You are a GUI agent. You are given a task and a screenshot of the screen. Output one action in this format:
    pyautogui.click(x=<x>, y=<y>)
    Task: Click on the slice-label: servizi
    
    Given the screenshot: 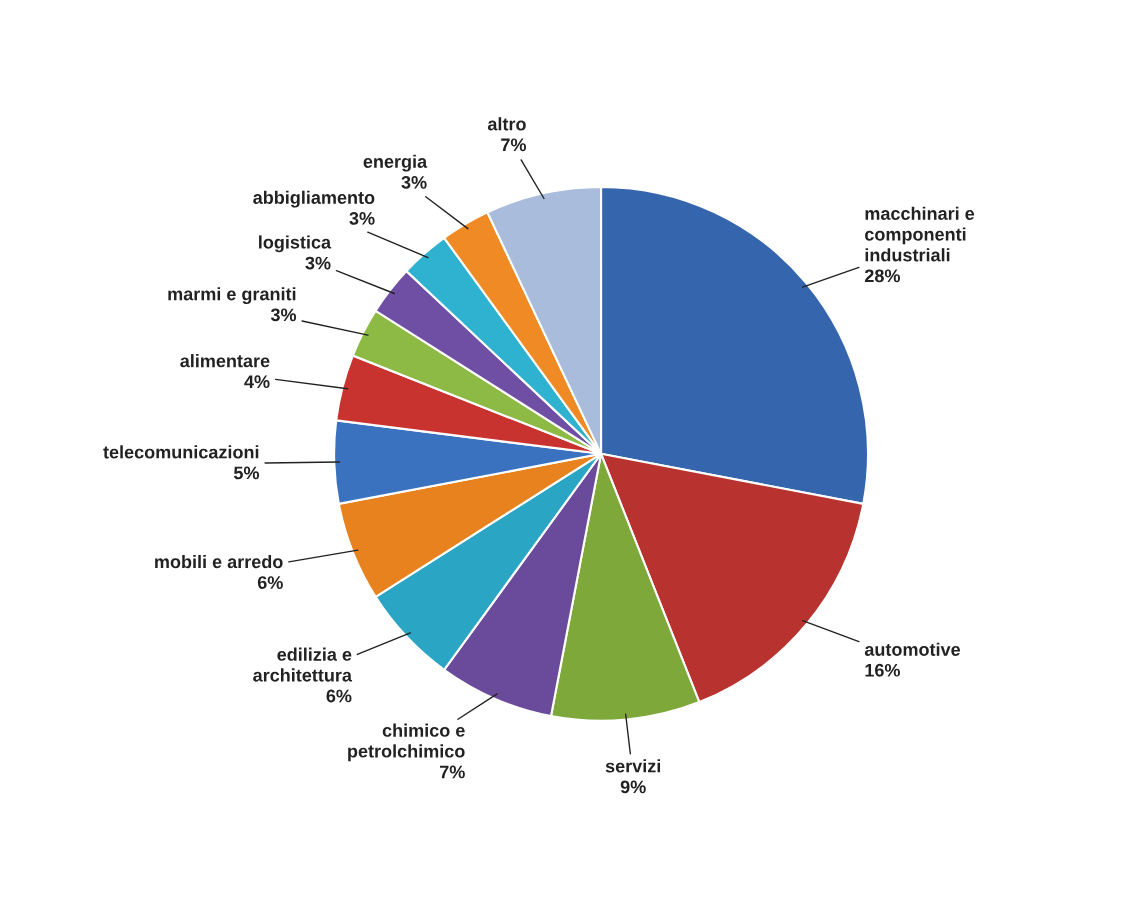 What is the action you would take?
    pyautogui.click(x=633, y=766)
    